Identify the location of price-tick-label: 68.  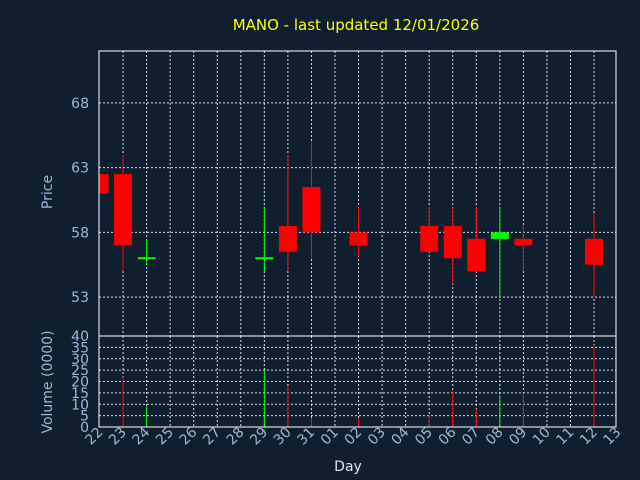
(80, 104).